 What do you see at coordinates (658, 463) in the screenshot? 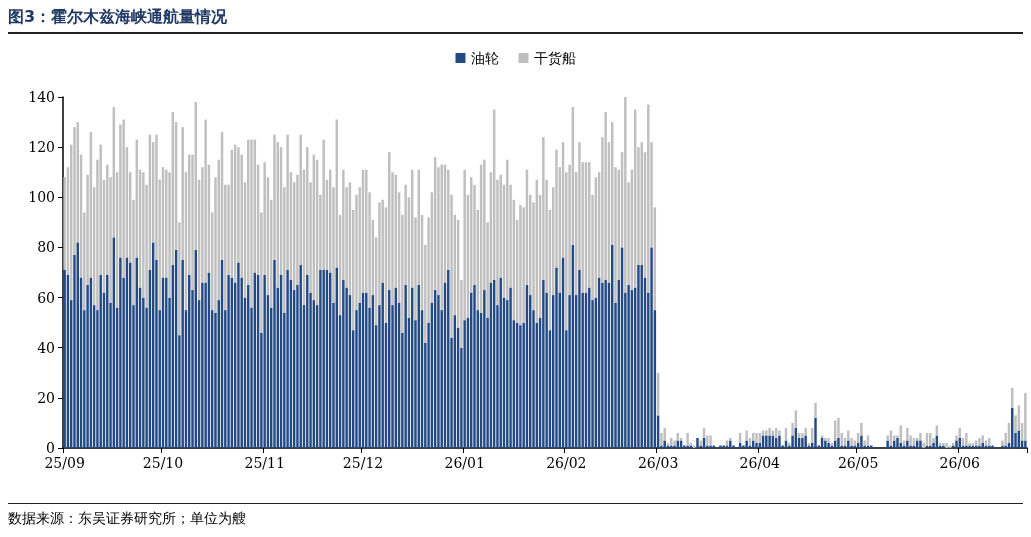
I see `x-tick-label: 26/03` at bounding box center [658, 463].